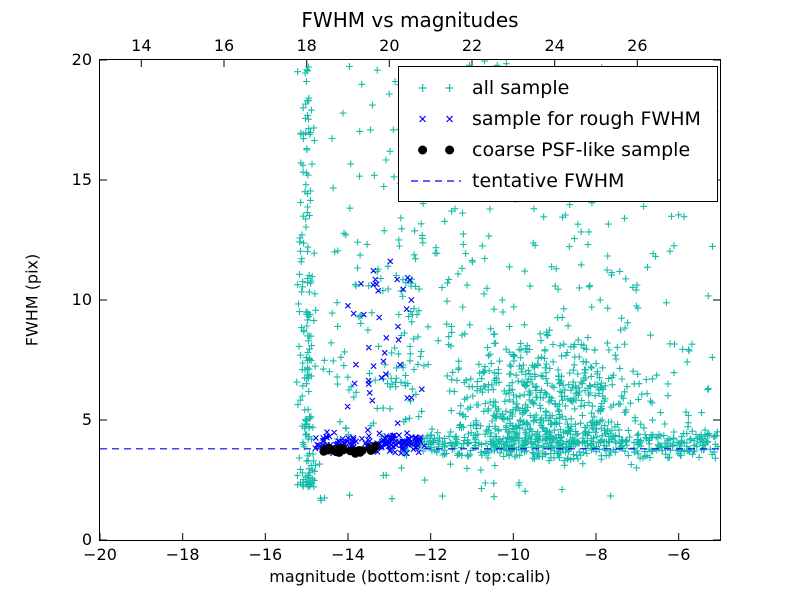 The width and height of the screenshot is (800, 600). What do you see at coordinates (586, 118) in the screenshot?
I see `legend-label: sample for rough FWHM` at bounding box center [586, 118].